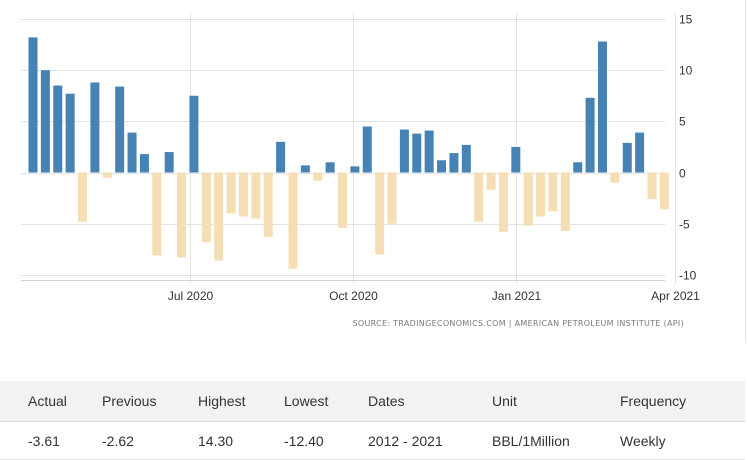 This screenshot has height=460, width=748. What do you see at coordinates (150, 440) in the screenshot?
I see `value-previous: -2.62` at bounding box center [150, 440].